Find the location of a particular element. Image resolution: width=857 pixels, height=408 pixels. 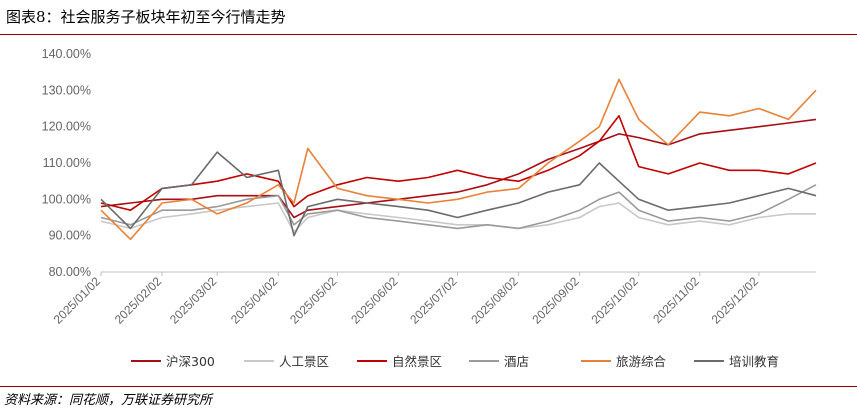

y-tick-label: 130.00% is located at coordinates (66, 90).